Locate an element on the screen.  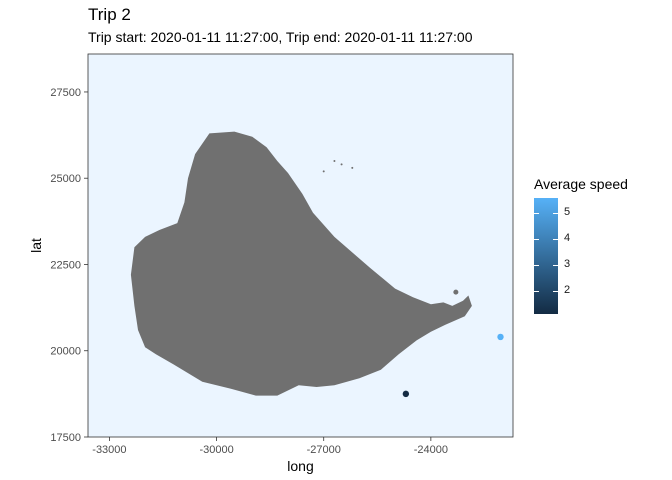
y-tick-label: 20000 is located at coordinates (65, 352).